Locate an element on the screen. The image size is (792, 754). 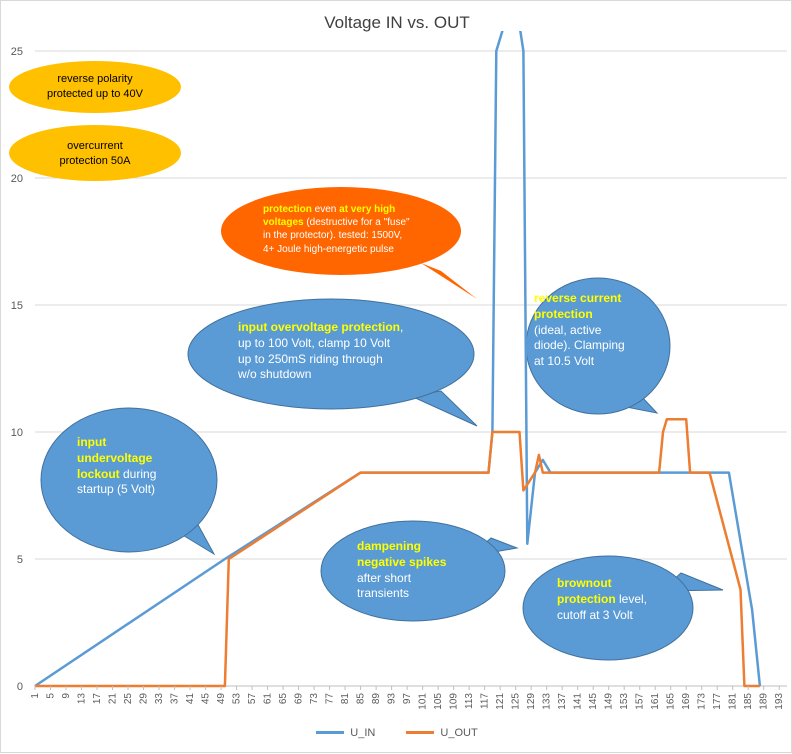
callout-text-segment: w/o shutdown is located at coordinates (275, 374).